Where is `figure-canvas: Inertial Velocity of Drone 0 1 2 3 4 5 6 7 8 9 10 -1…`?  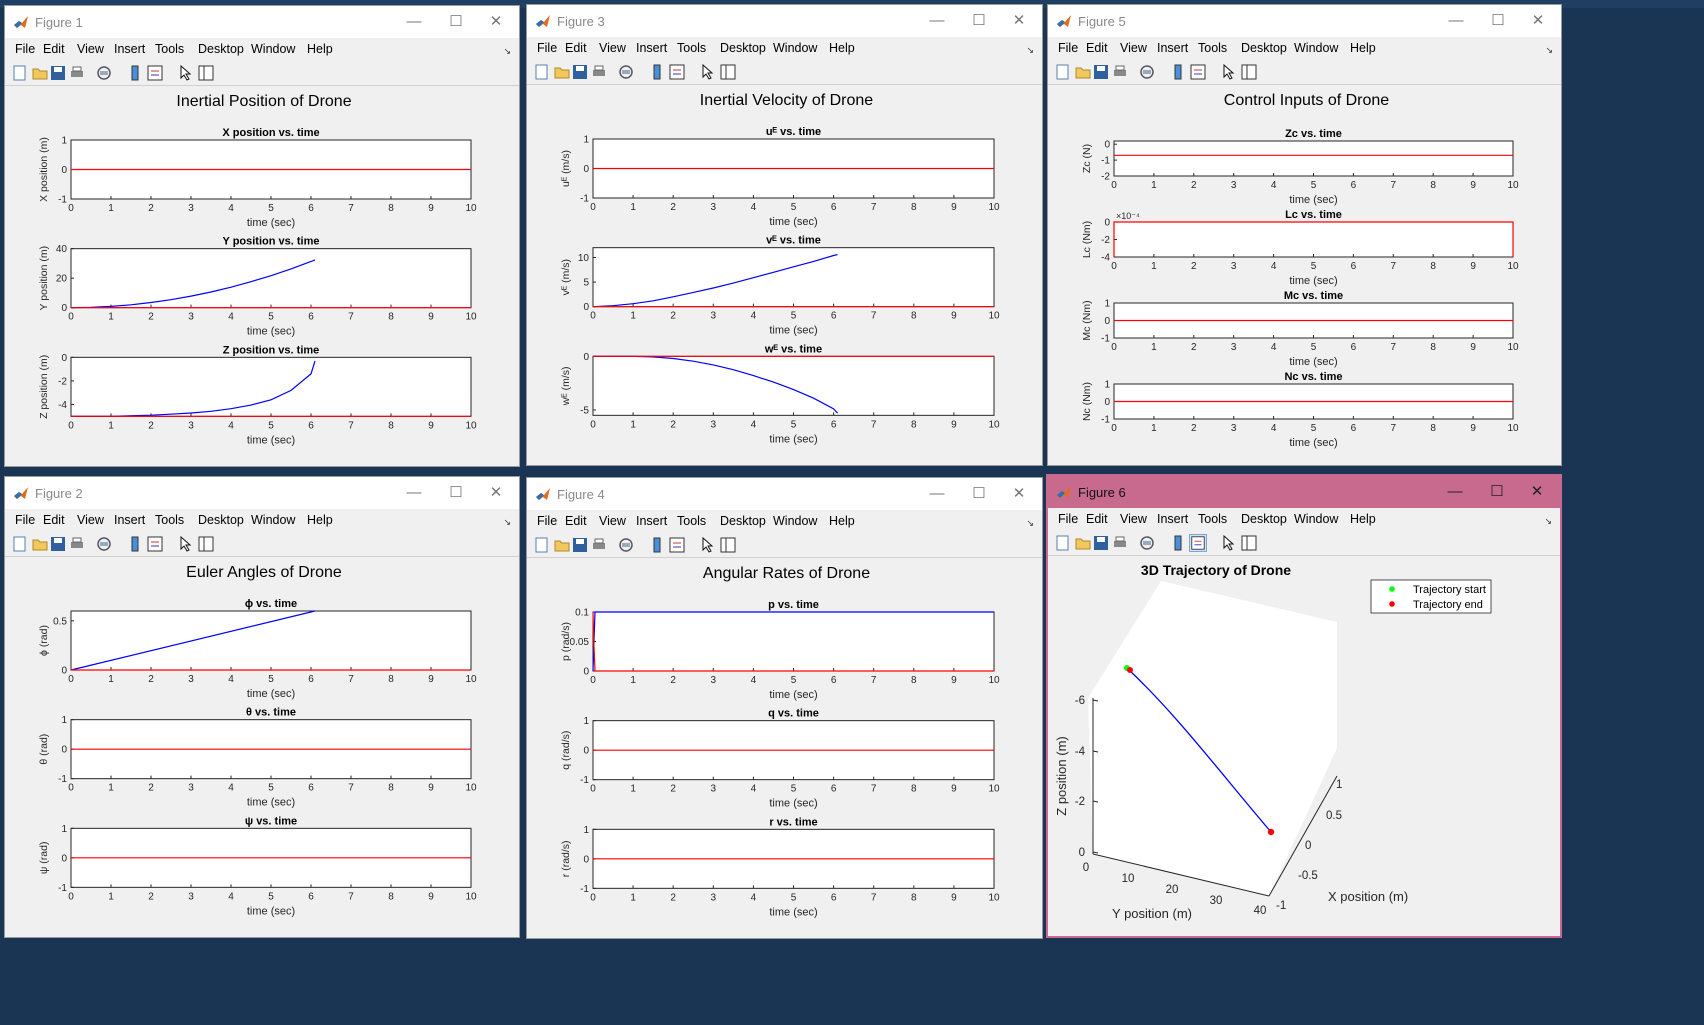
figure-canvas: Inertial Velocity of Drone 0 1 2 3 4 5 6 7 8 9 10 -1… is located at coordinates (784, 275).